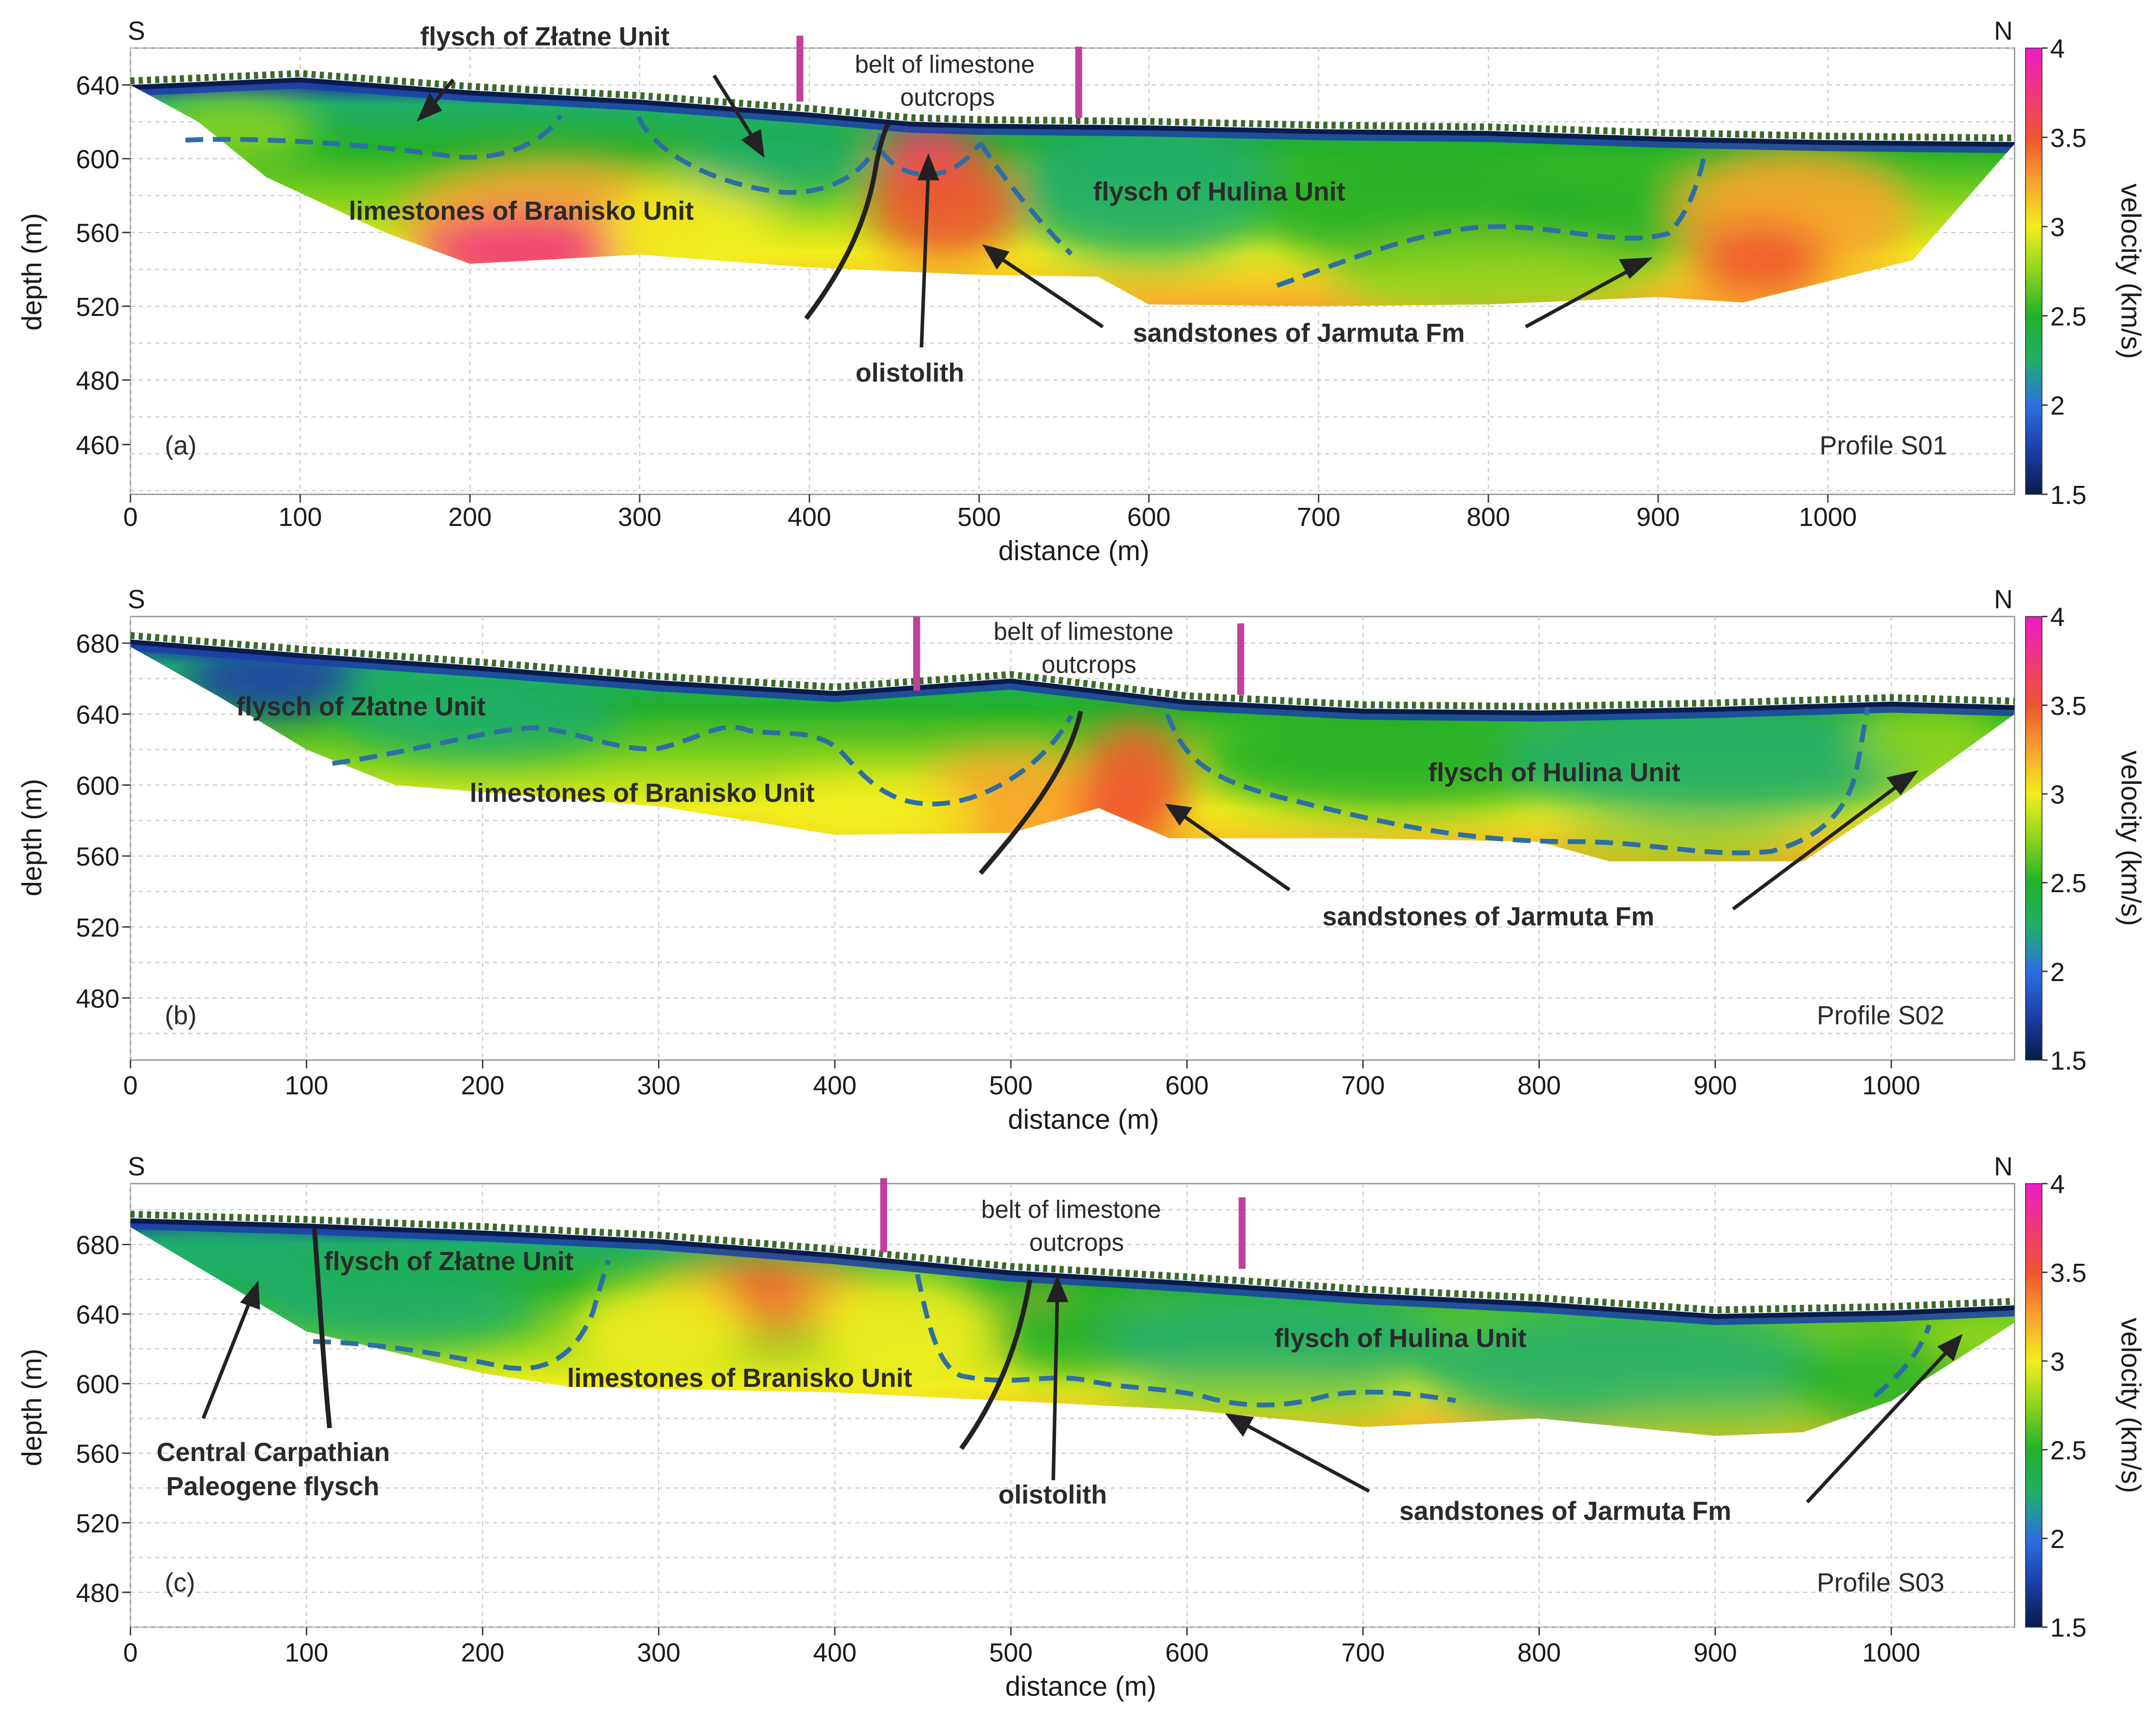  I want to click on label-olistolith-a: olistolith, so click(910, 374).